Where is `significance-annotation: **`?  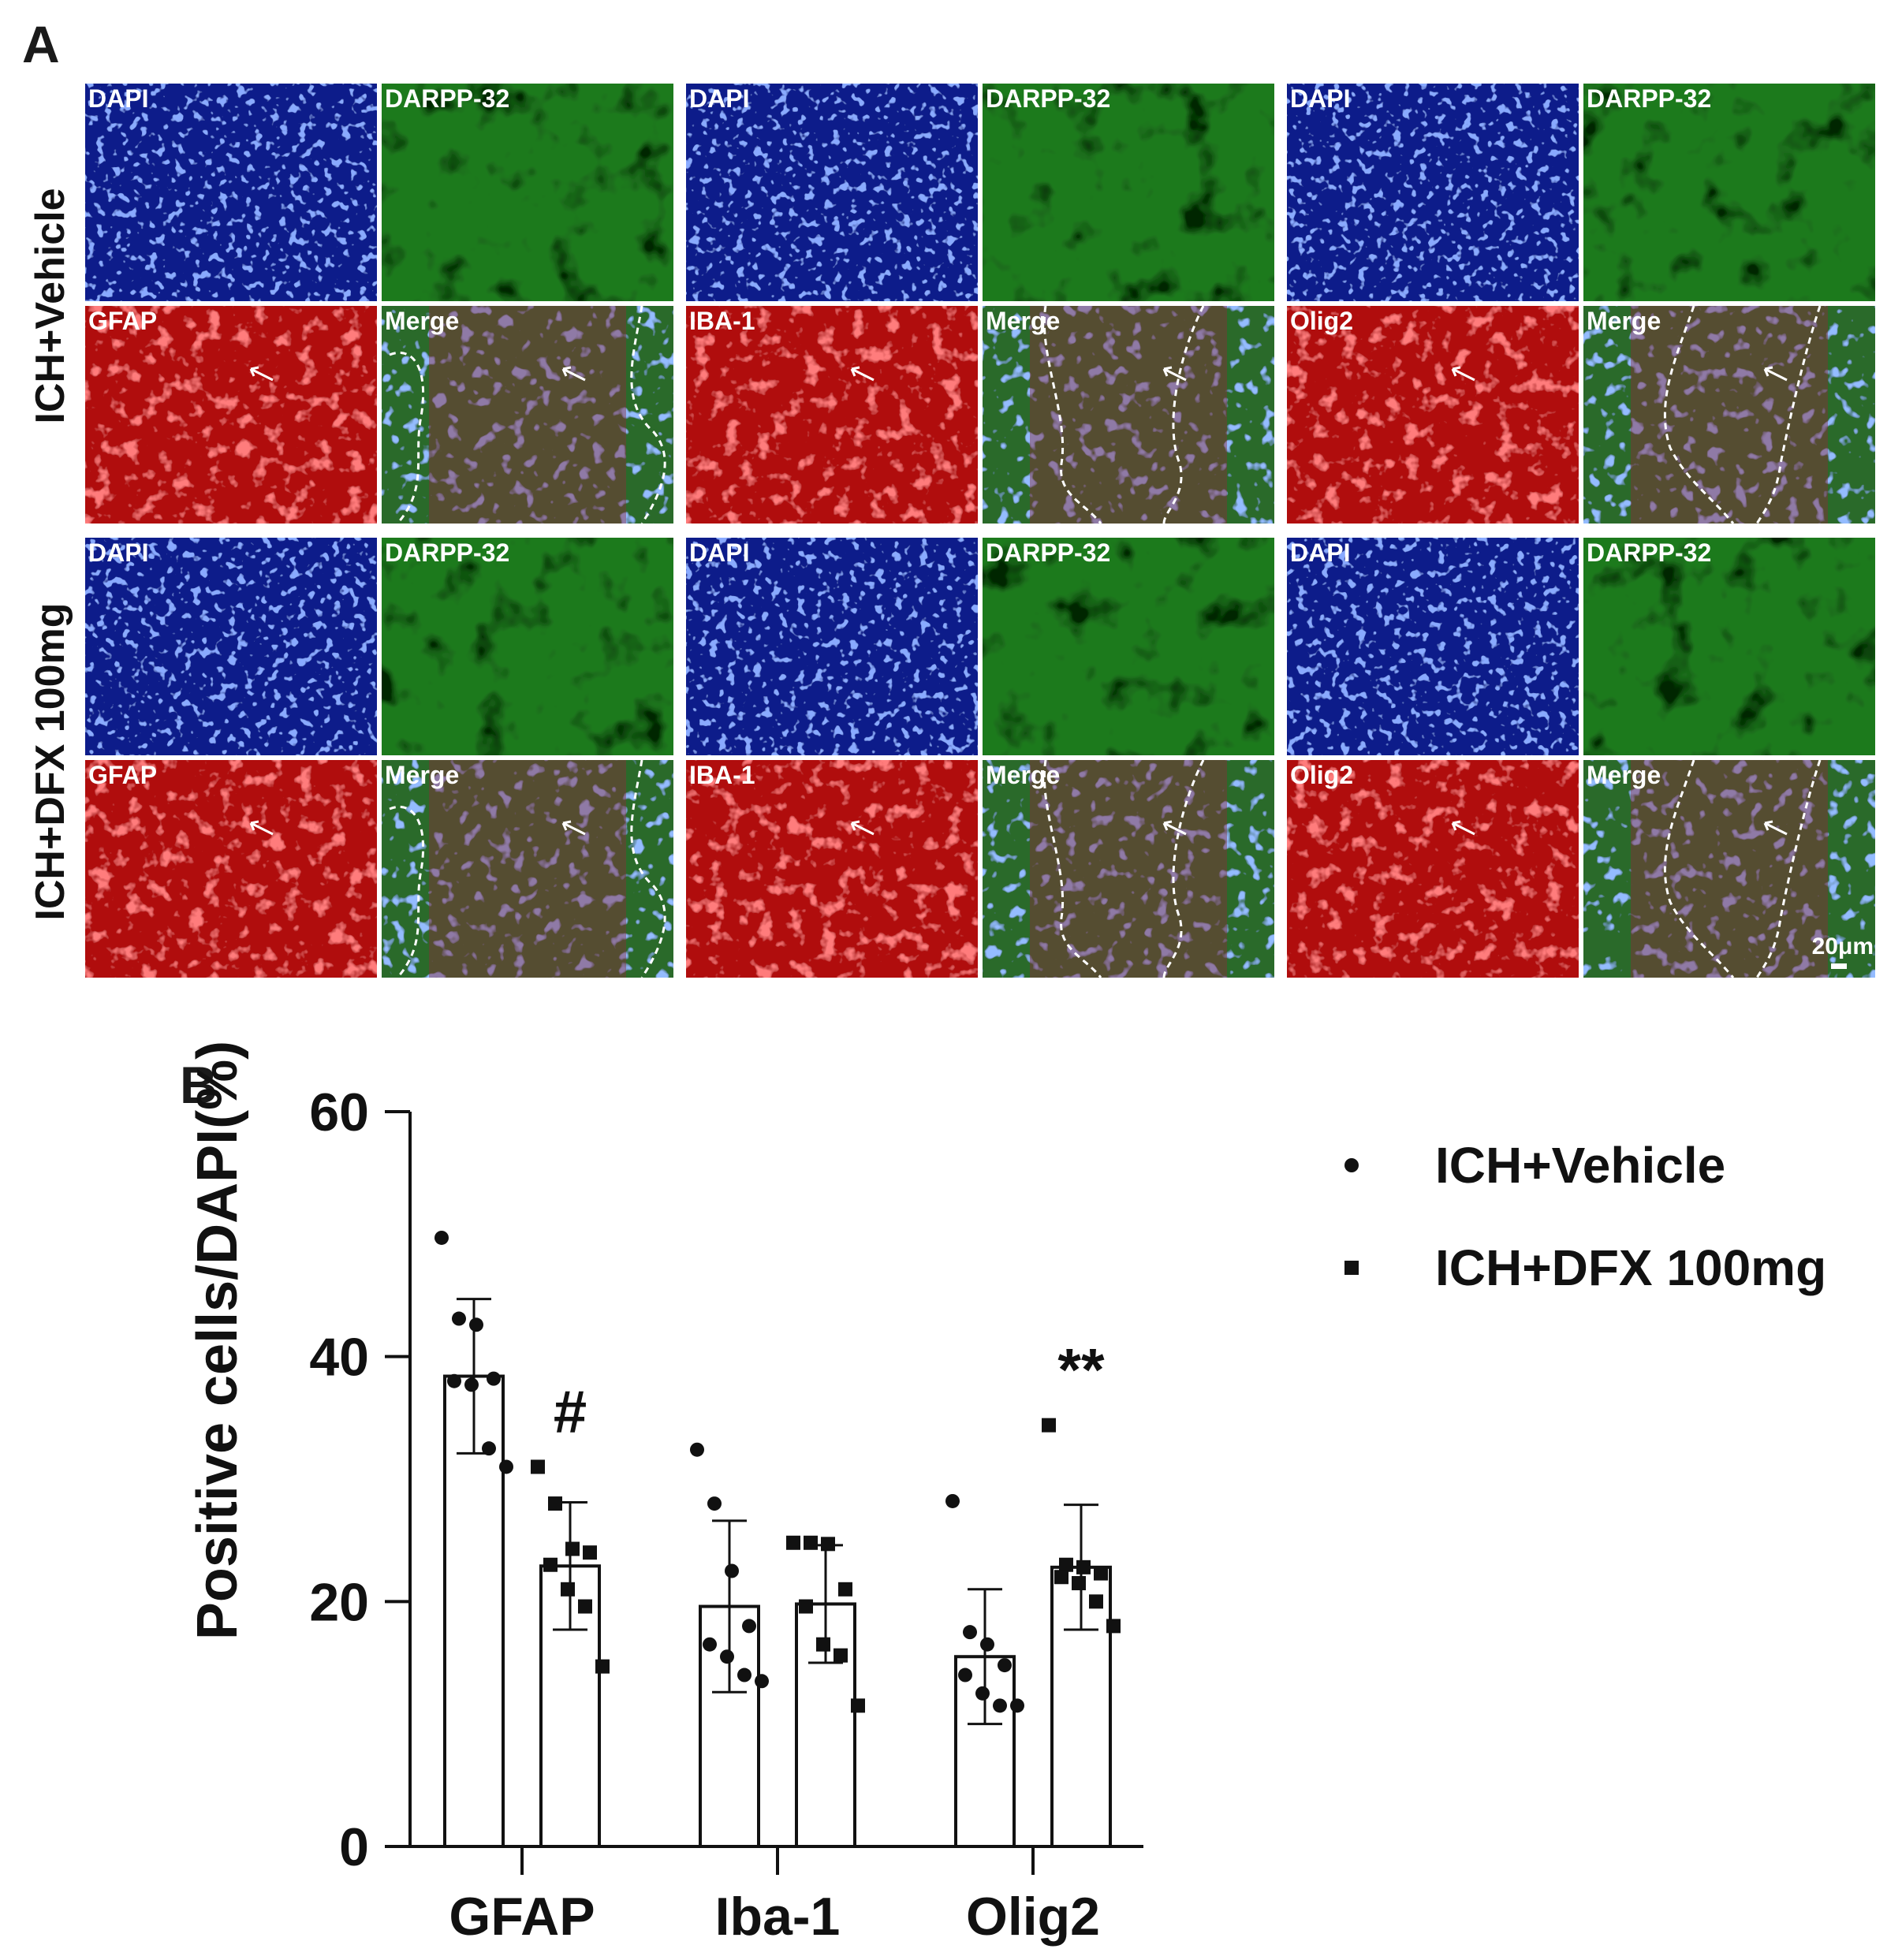
significance-annotation: ** is located at coordinates (1081, 1370).